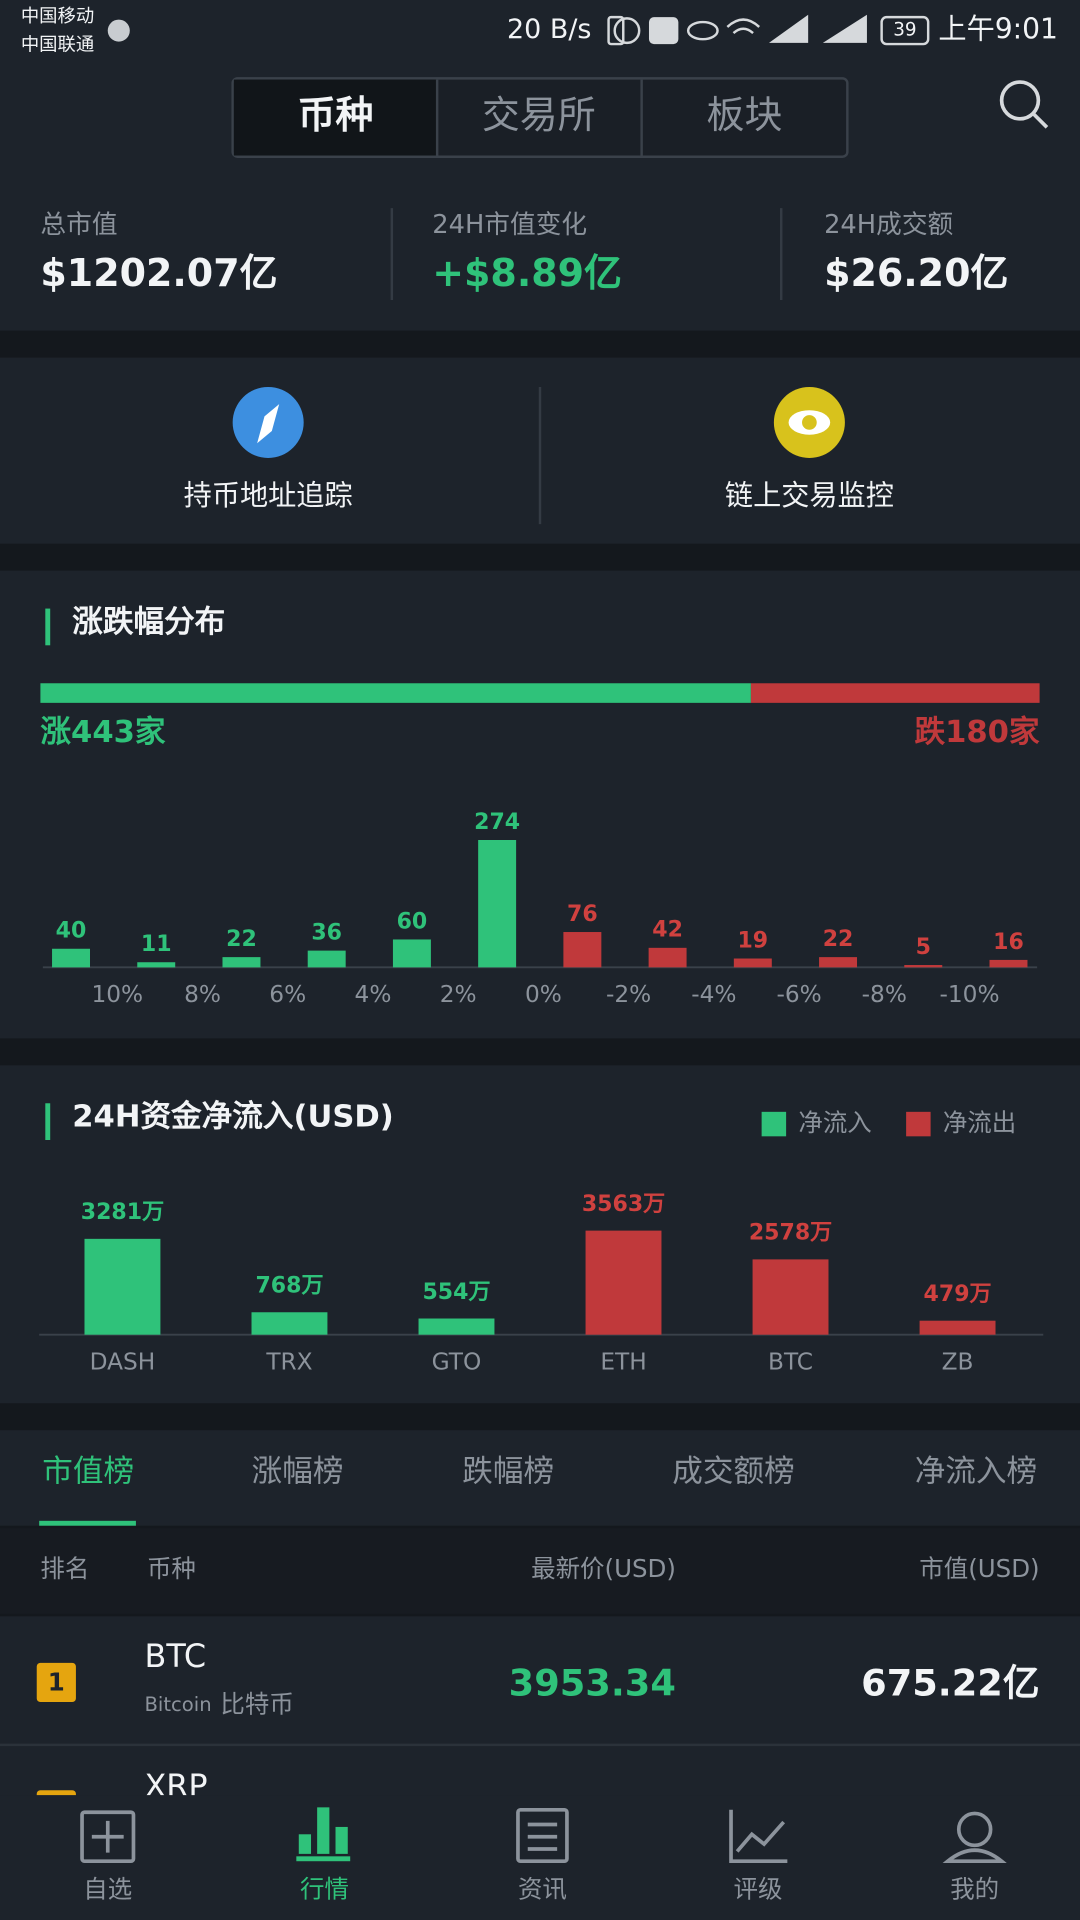 The height and width of the screenshot is (1920, 1080). I want to click on category-label: ETH, so click(623, 1361).